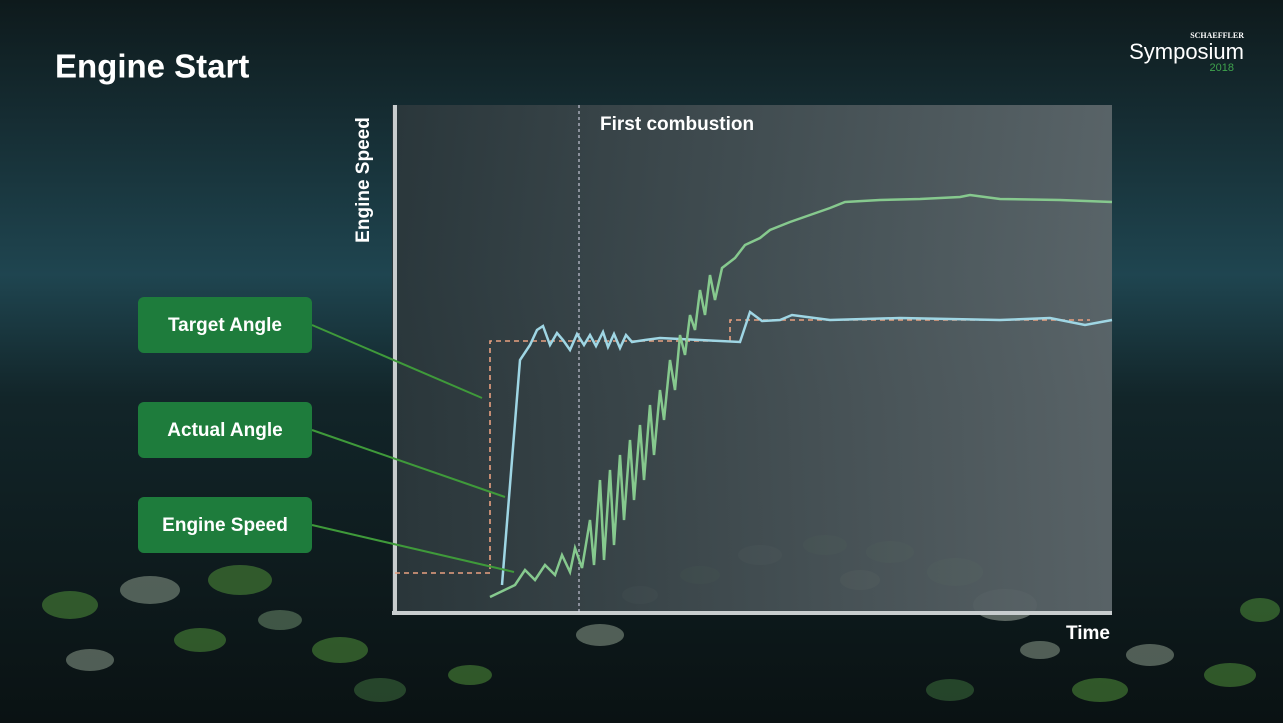 This screenshot has height=723, width=1283. I want to click on annotation: First combustion, so click(677, 124).